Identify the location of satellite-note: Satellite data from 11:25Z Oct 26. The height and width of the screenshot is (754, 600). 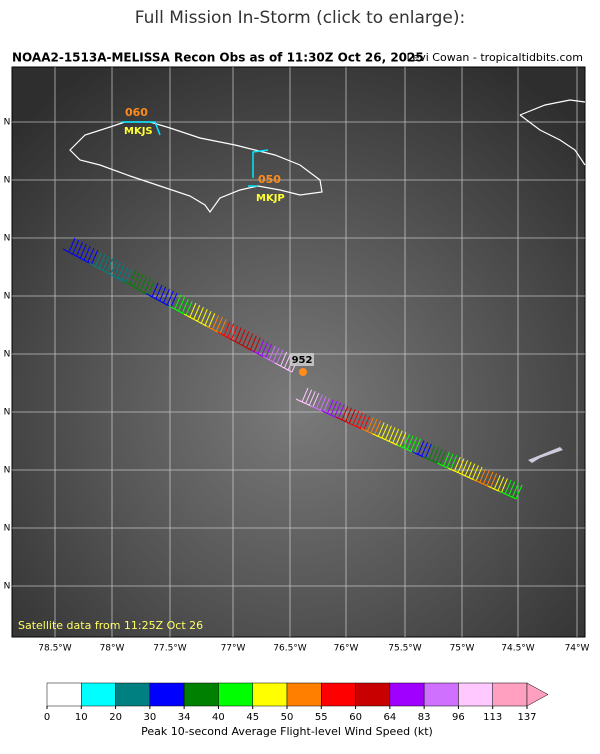
(110, 625).